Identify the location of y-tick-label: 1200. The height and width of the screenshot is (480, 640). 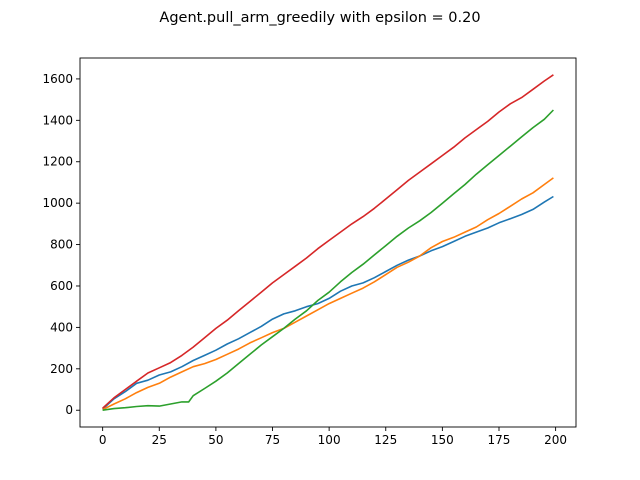
(57, 162).